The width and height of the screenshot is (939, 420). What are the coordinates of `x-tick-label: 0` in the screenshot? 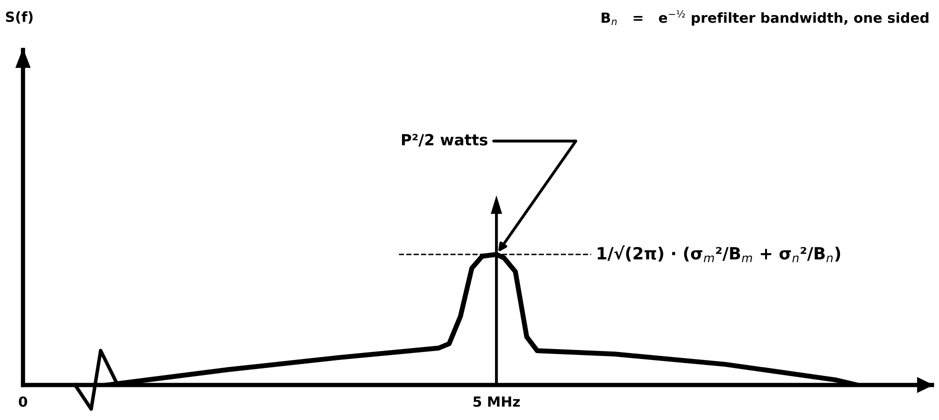 It's located at (23, 401).